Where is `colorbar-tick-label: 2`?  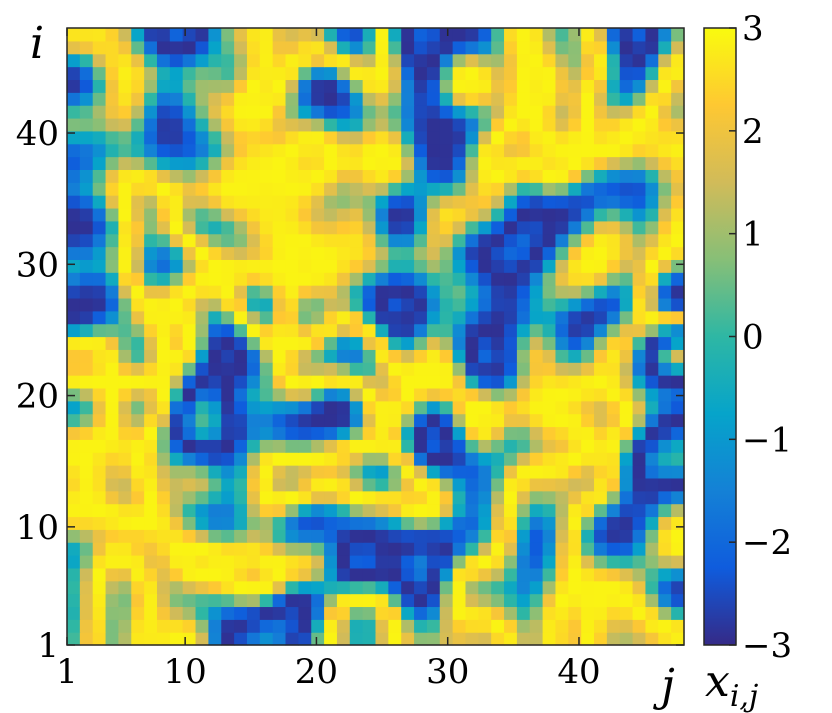
colorbar-tick-label: 2 is located at coordinates (753, 132).